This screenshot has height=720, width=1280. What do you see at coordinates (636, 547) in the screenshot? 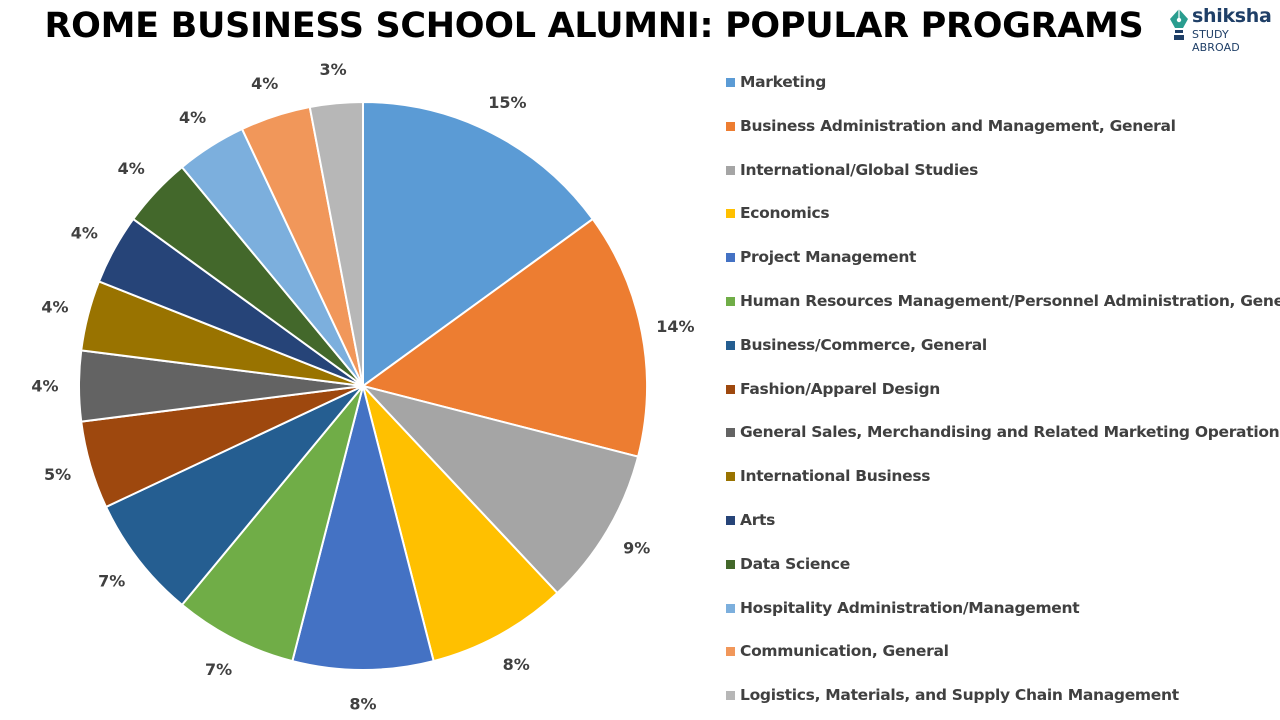
I see `data-label-international-global-studies: 9%` at bounding box center [636, 547].